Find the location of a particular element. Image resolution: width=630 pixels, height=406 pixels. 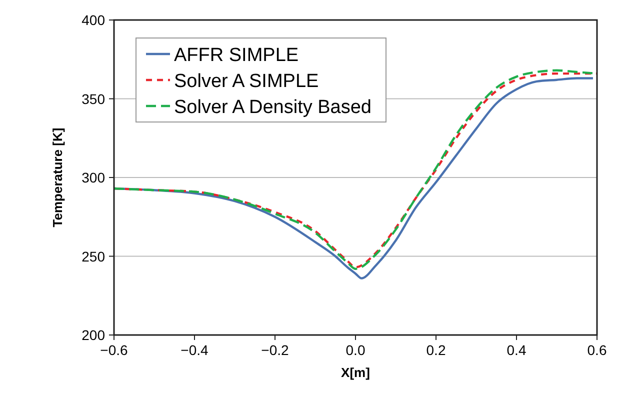

x-tick-label: −0.2 is located at coordinates (275, 350).